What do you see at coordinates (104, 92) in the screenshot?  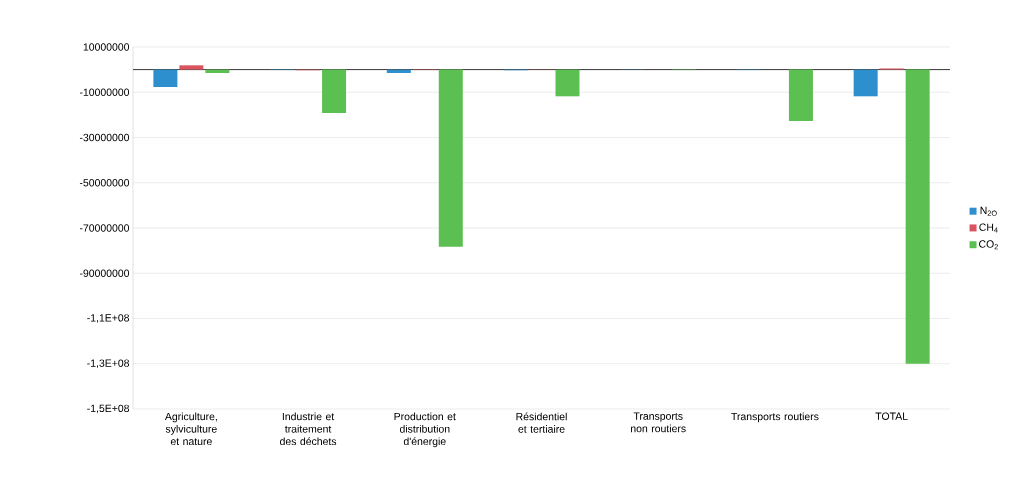 I see `y-tick-label: -10000000` at bounding box center [104, 92].